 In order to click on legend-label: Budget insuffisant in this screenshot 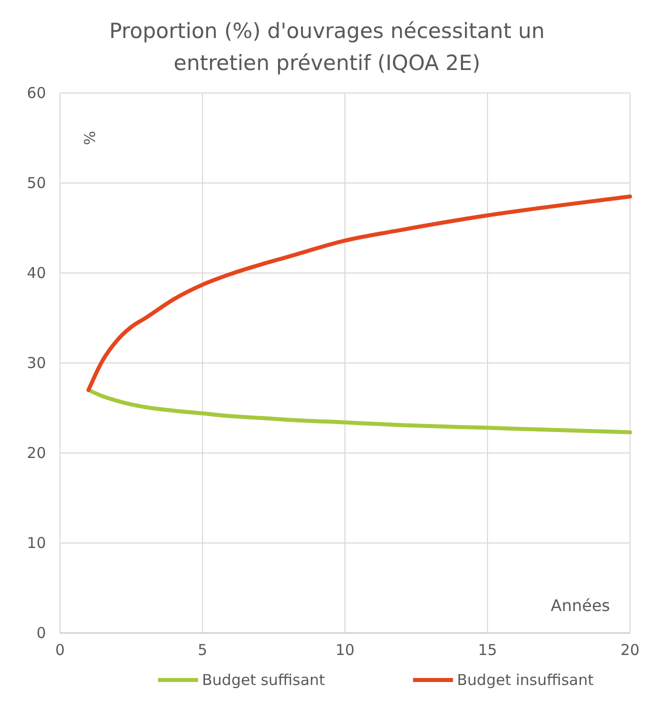, I will do `click(525, 680)`.